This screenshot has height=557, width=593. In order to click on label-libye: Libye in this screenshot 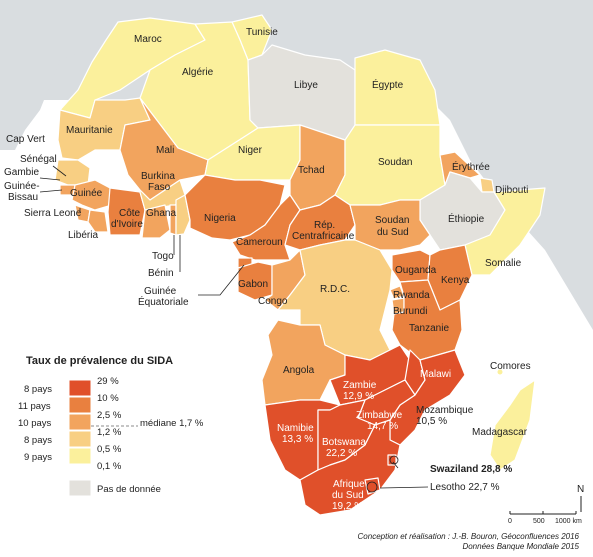, I will do `click(306, 85)`.